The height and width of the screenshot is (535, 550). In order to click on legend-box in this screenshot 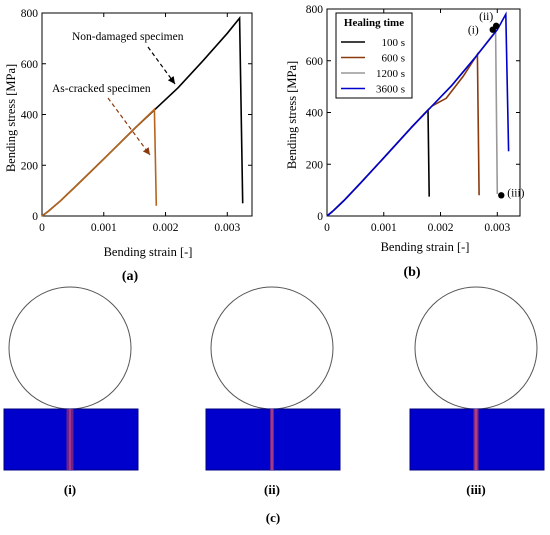, I will do `click(374, 55)`.